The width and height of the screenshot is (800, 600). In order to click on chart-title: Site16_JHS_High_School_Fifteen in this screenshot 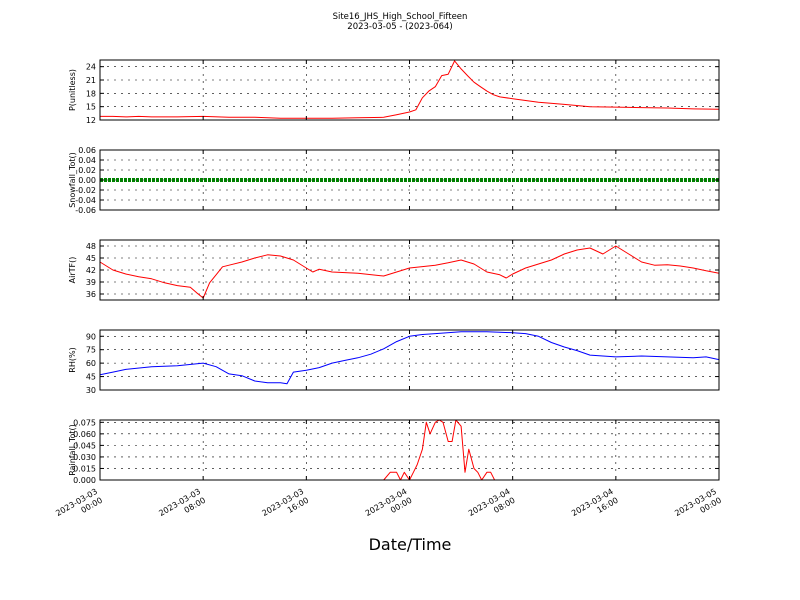, I will do `click(400, 17)`.